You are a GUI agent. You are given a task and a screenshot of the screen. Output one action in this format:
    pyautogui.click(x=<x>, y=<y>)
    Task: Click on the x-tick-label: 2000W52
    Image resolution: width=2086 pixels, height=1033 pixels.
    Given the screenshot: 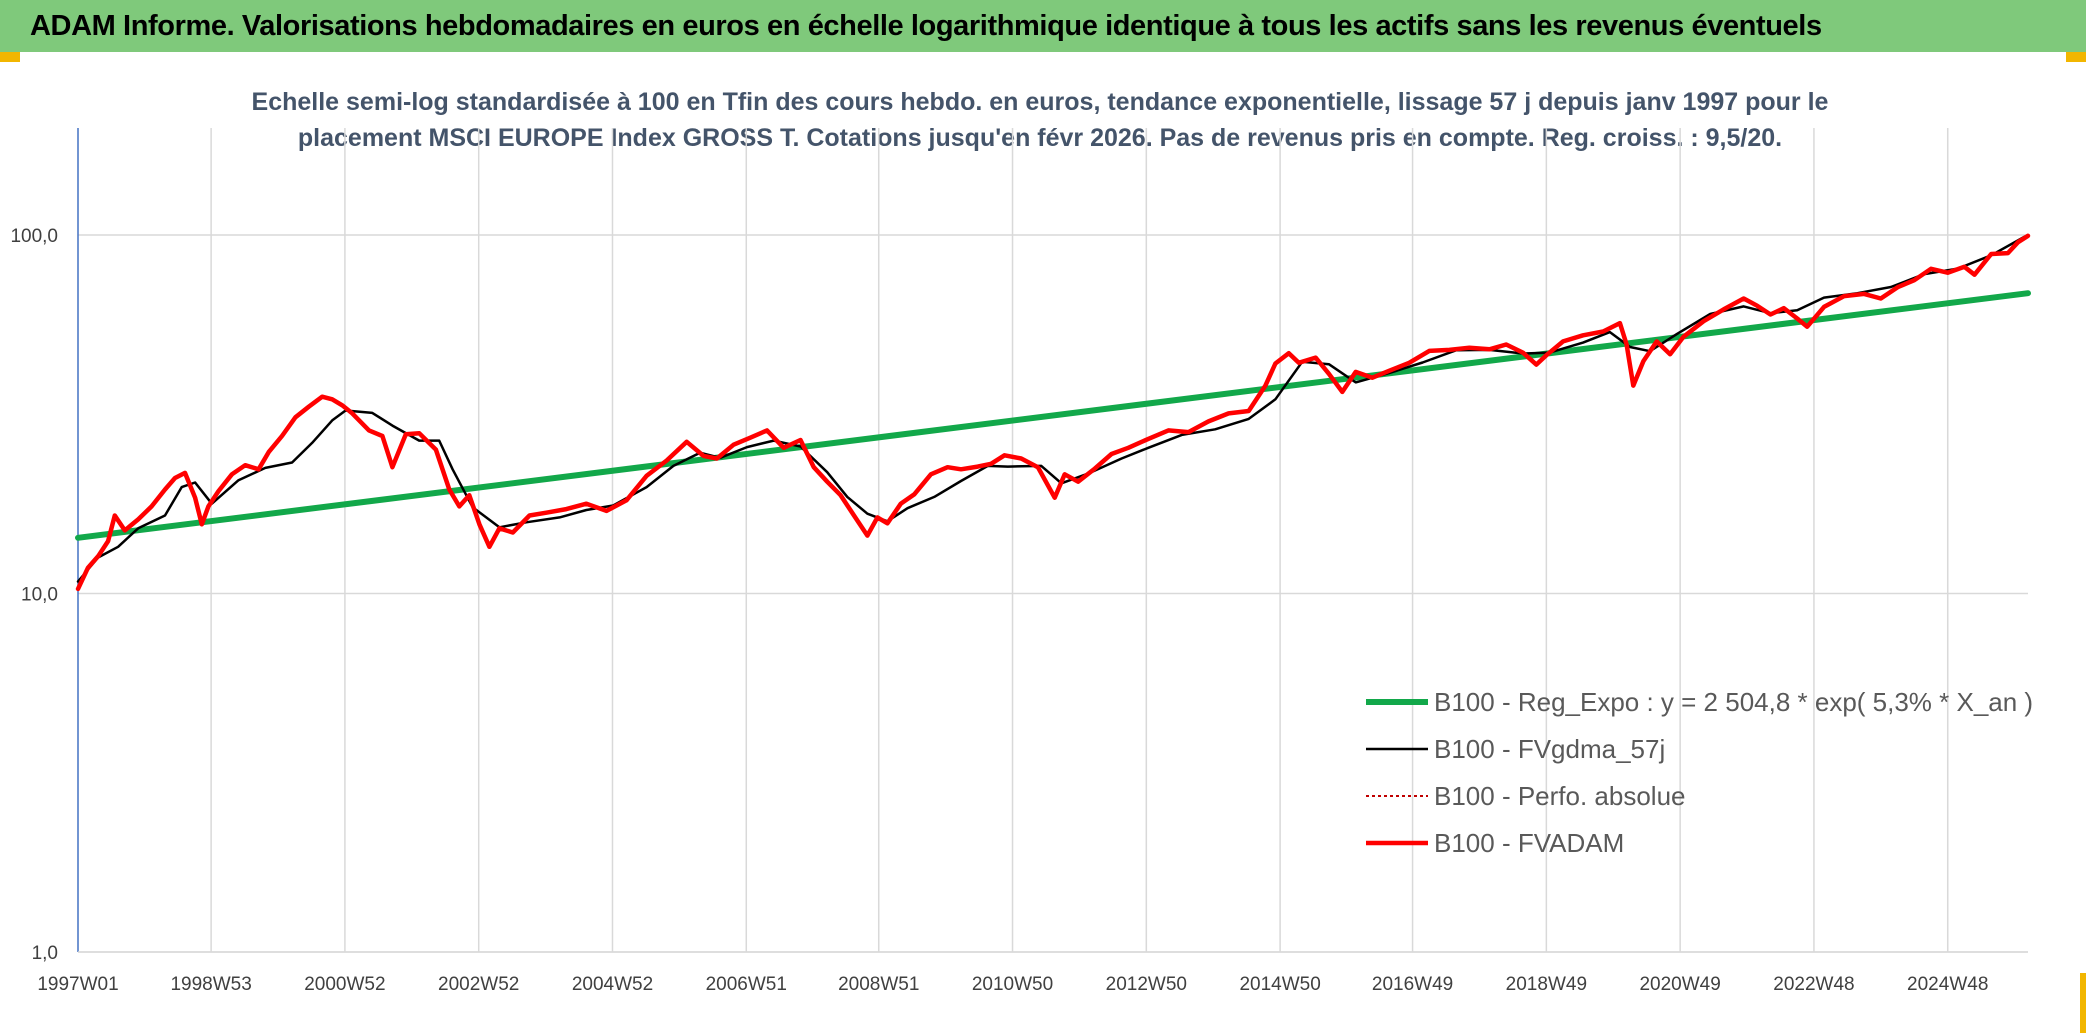 What is the action you would take?
    pyautogui.click(x=344, y=984)
    